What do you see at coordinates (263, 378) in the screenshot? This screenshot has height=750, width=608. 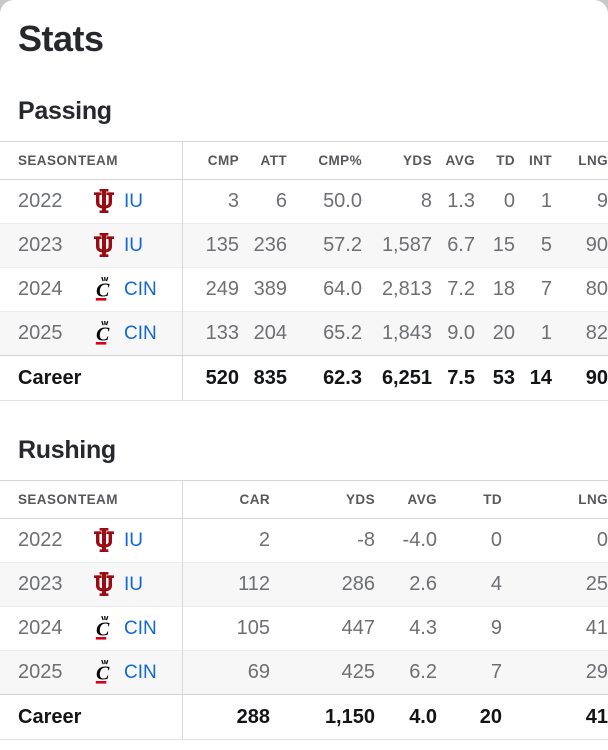 I see `career-stat-cell: 835` at bounding box center [263, 378].